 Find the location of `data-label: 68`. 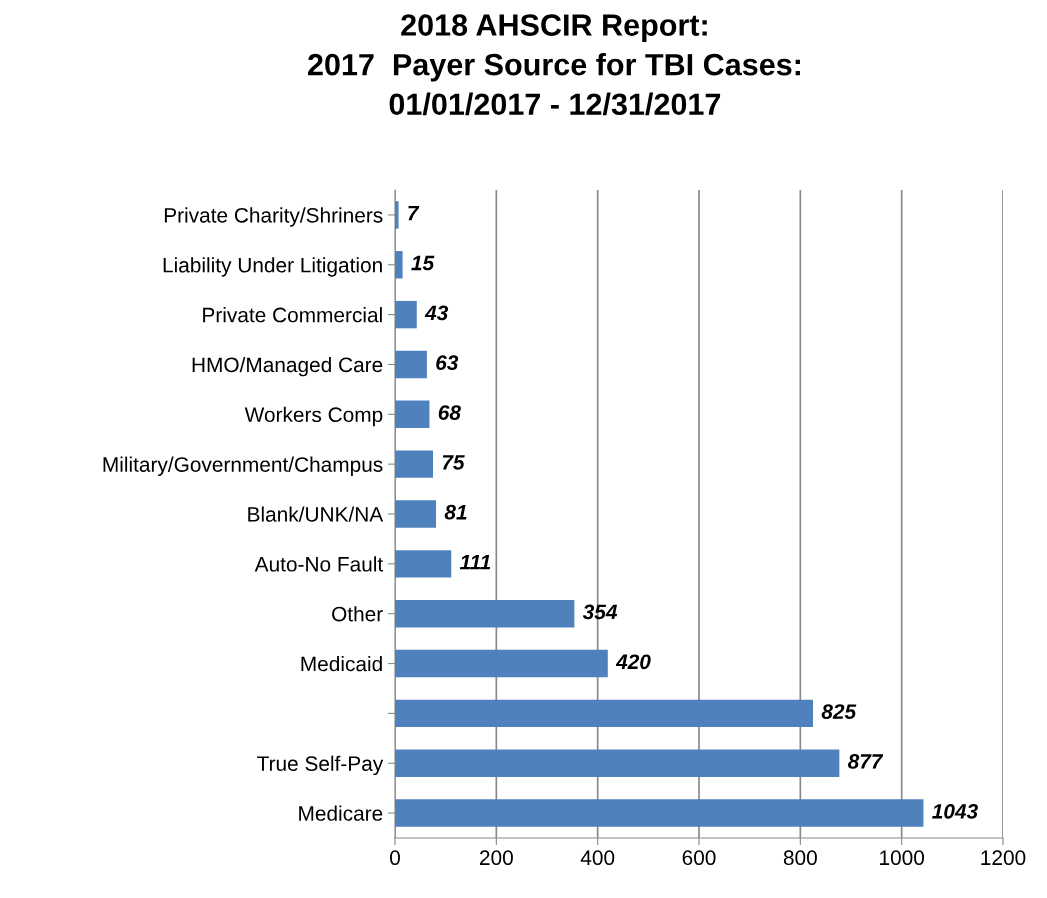

data-label: 68 is located at coordinates (449, 412).